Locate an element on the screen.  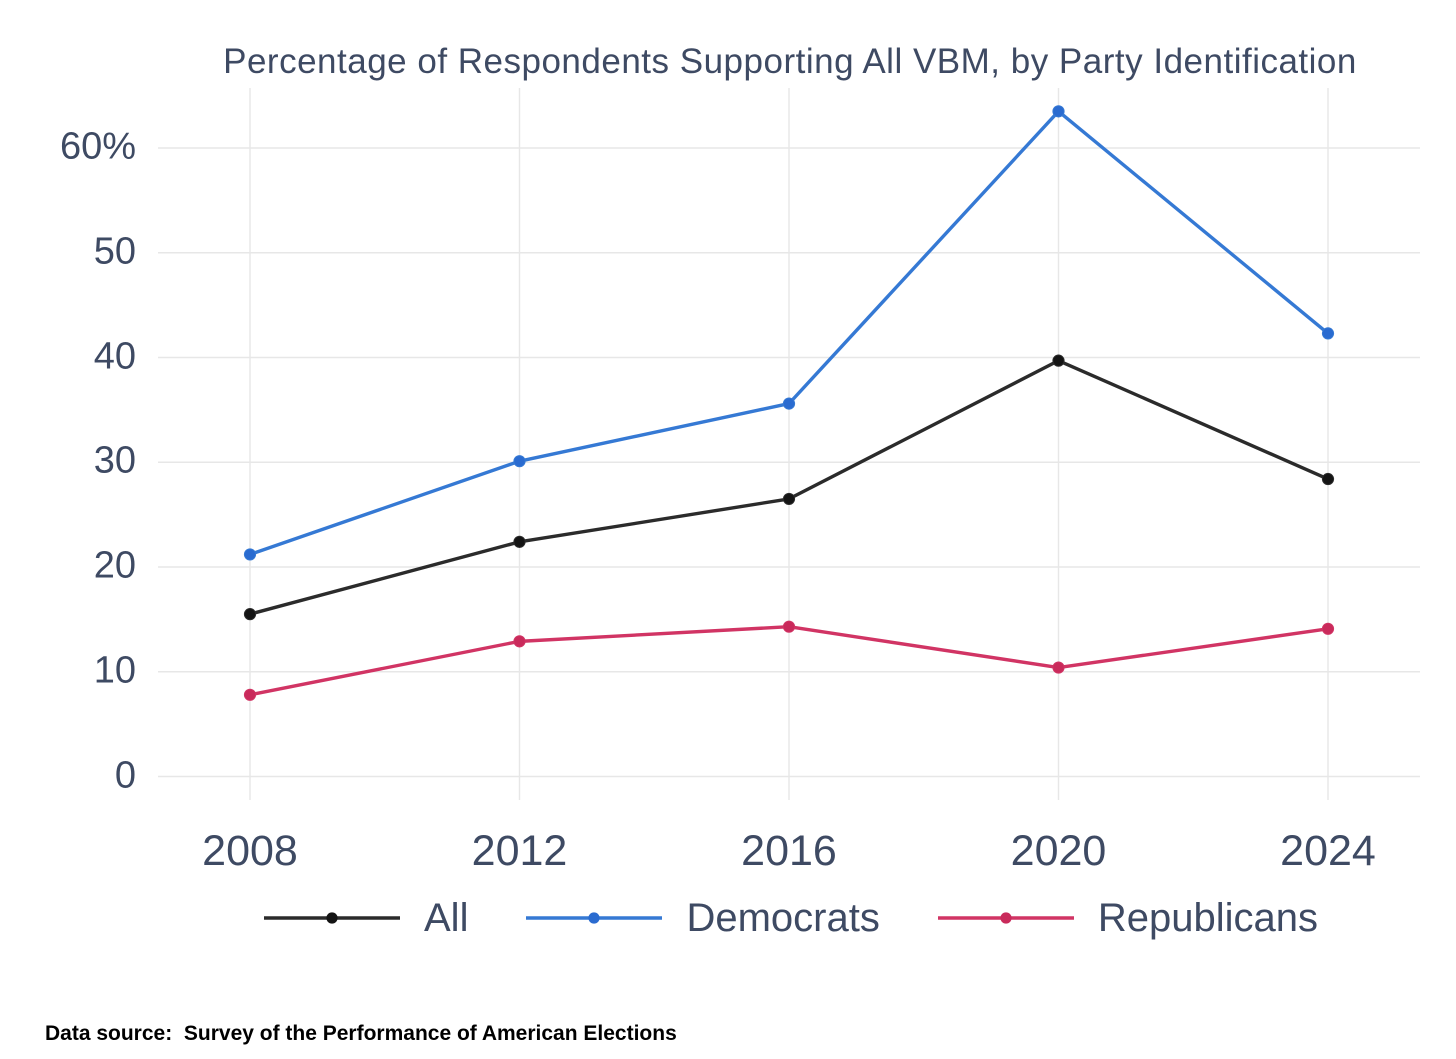
x-tick-label: 2008 is located at coordinates (250, 851).